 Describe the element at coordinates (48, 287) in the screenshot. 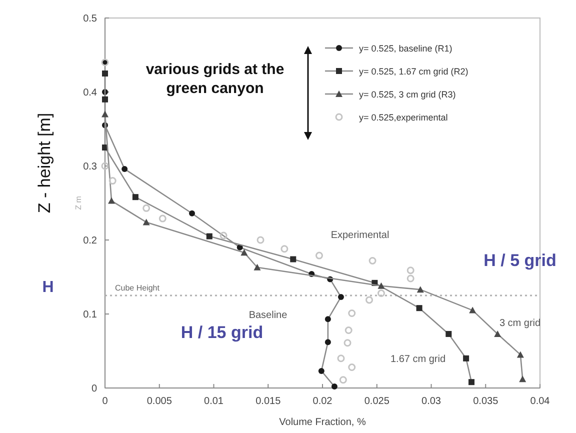

I see `text: H` at that location.